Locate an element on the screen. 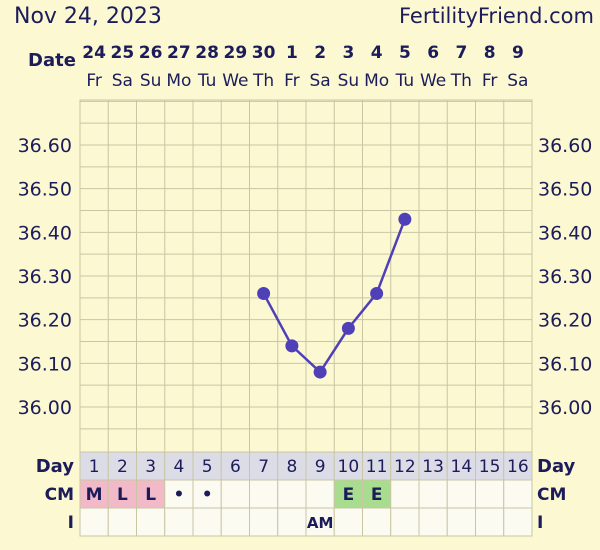  date-tick: 6 is located at coordinates (433, 53).